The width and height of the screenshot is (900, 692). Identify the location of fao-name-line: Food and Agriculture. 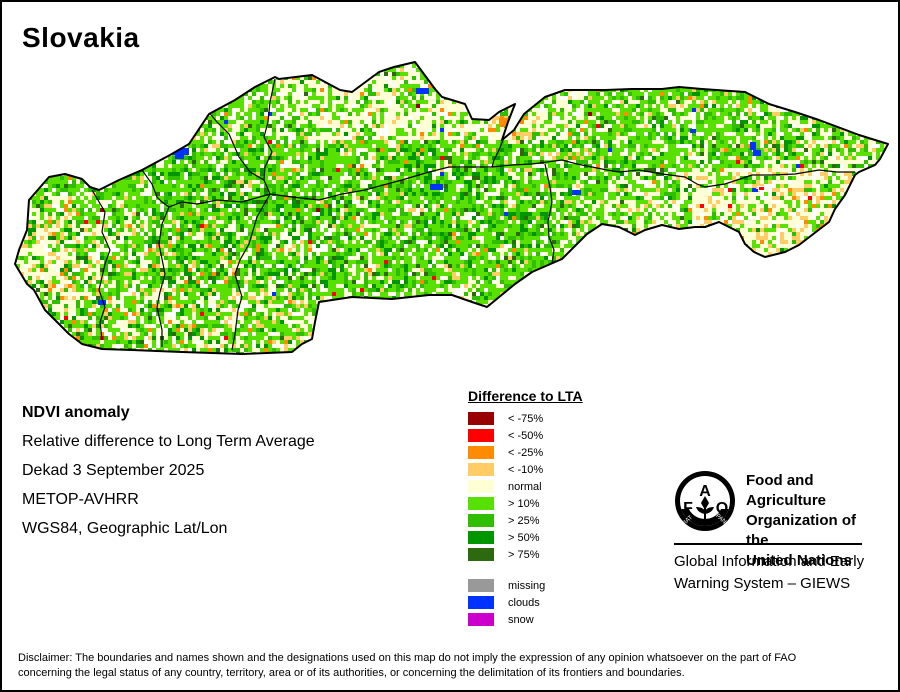
(786, 490).